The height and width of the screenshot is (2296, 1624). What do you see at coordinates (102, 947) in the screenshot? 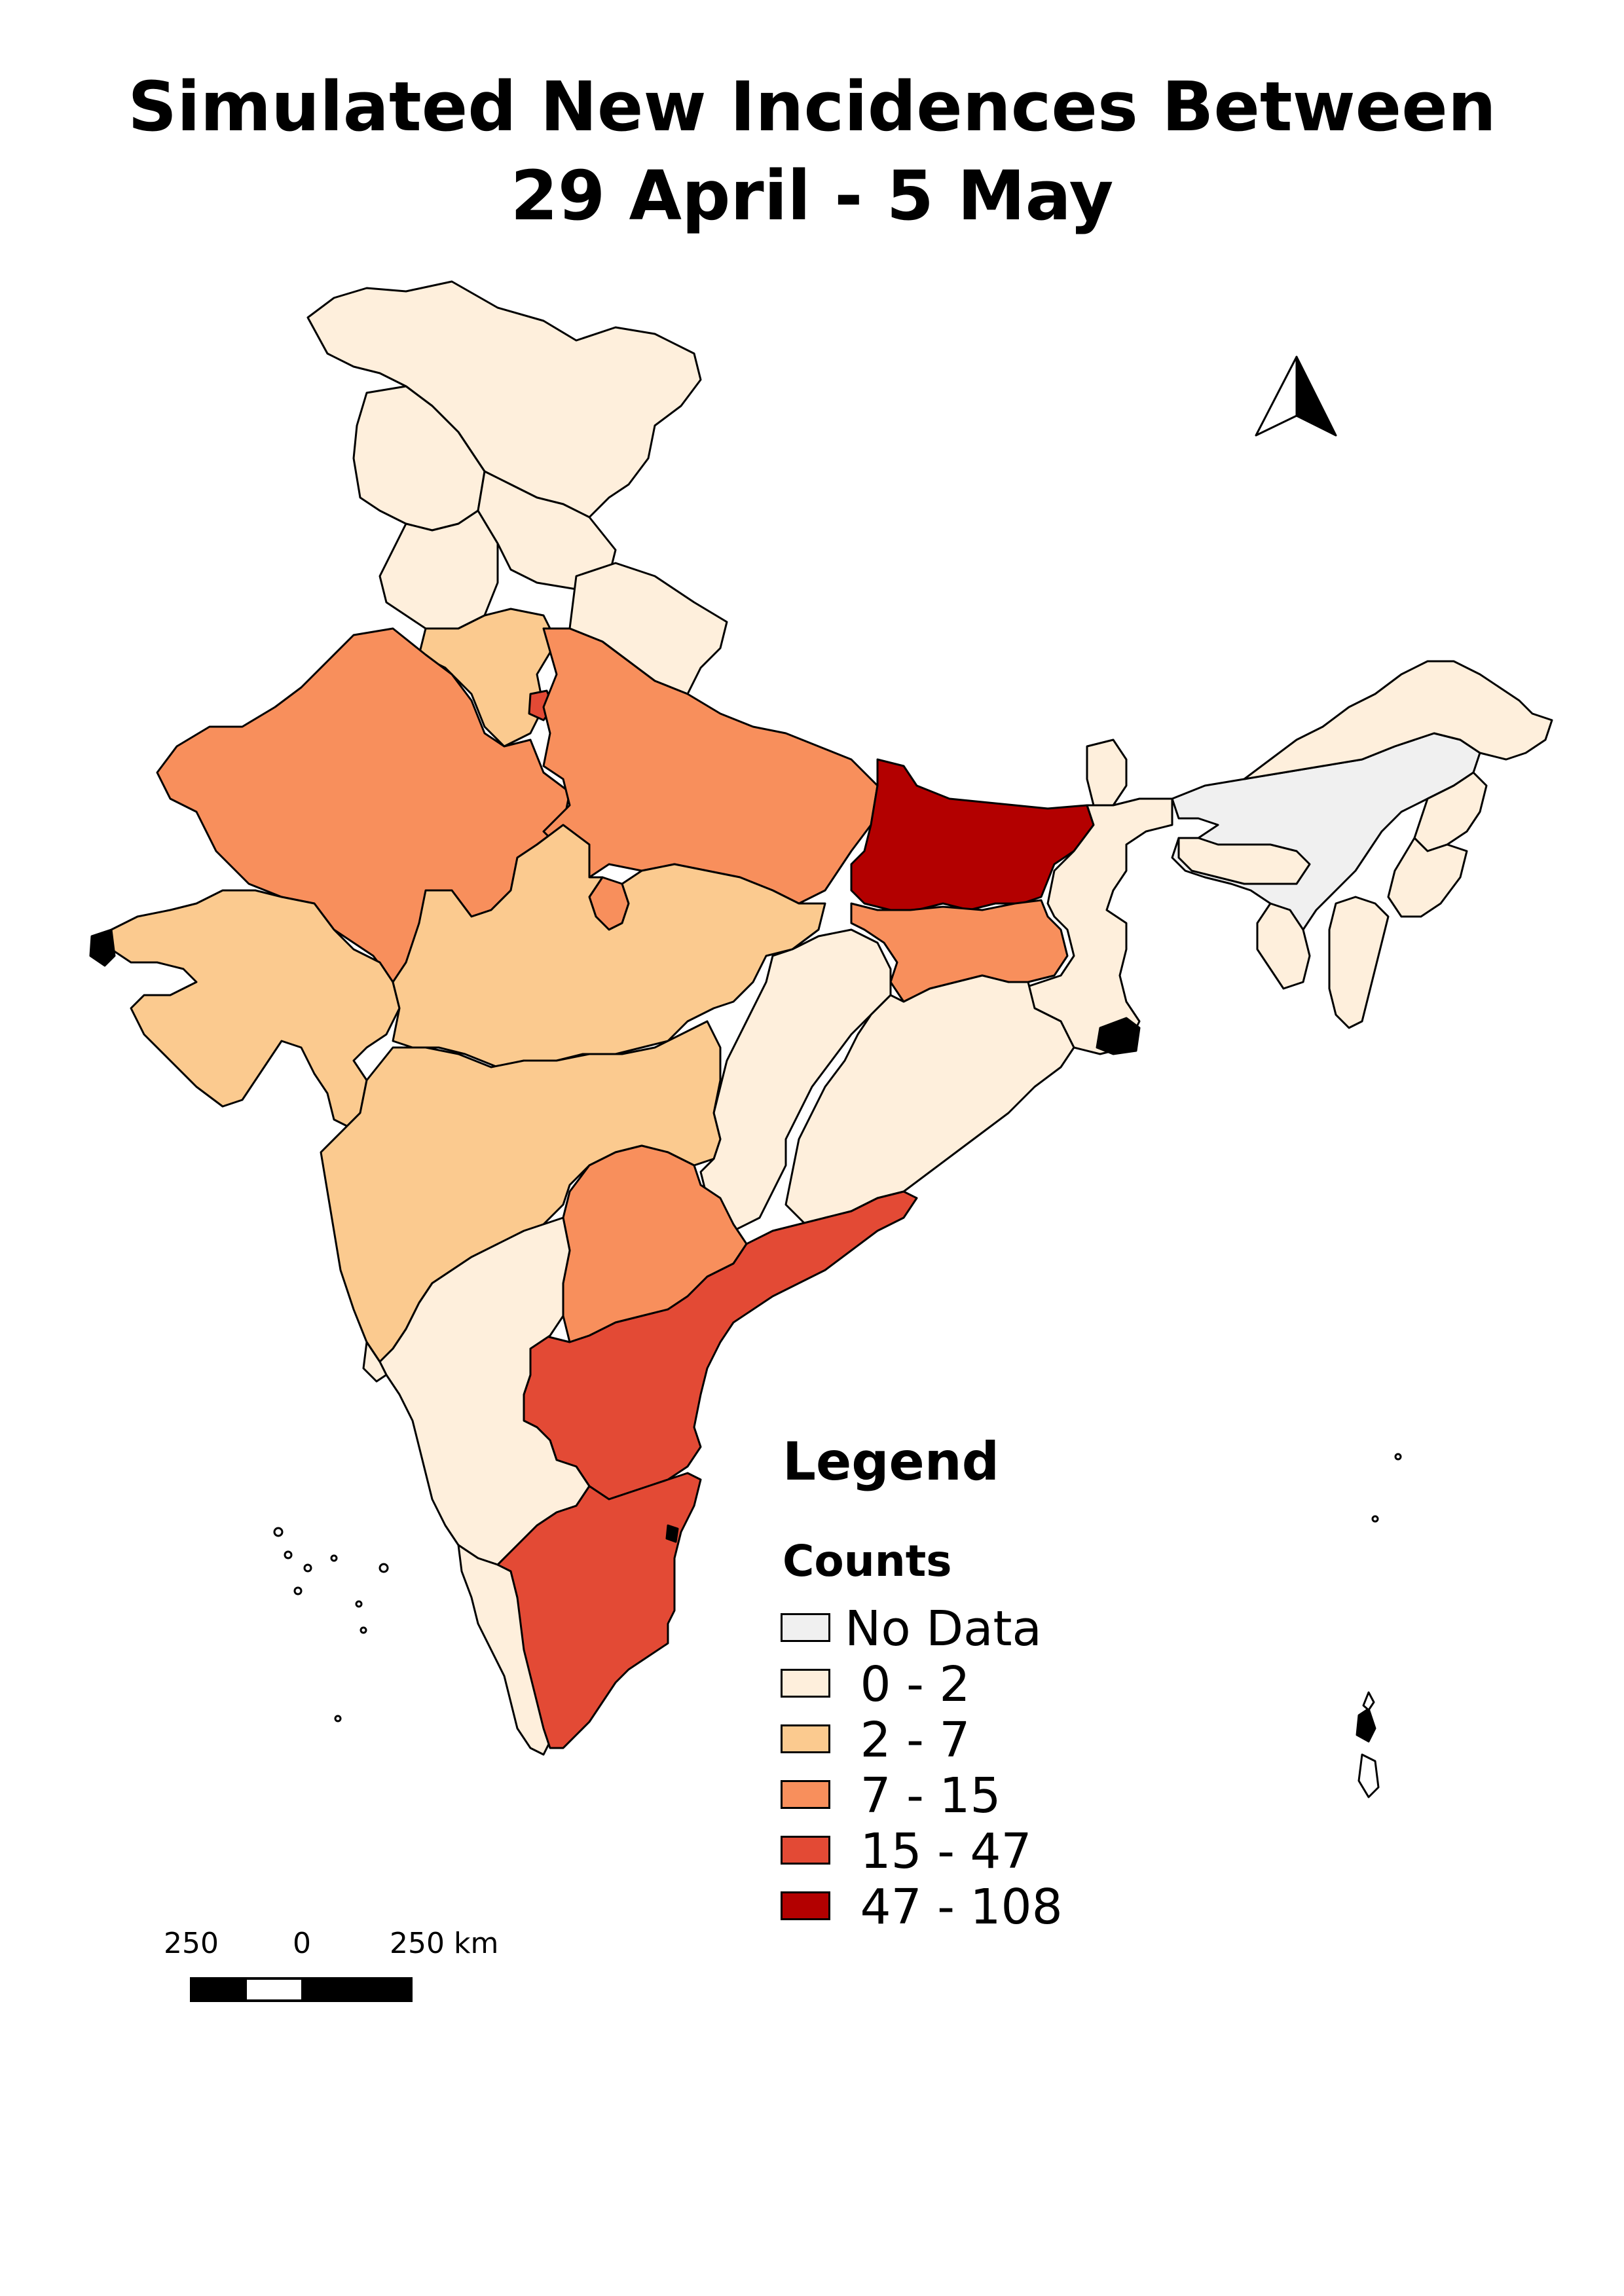
I see `region-kutch-coast` at bounding box center [102, 947].